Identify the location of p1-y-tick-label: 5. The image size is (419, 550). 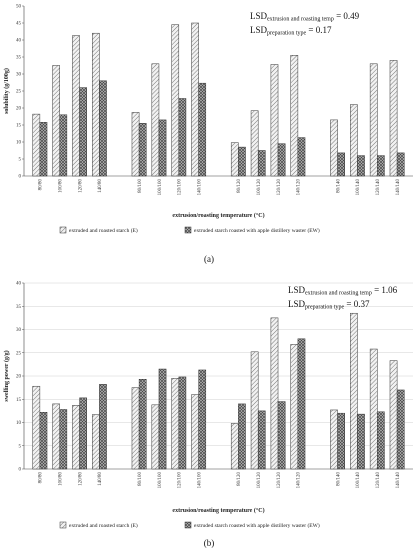
(20, 160).